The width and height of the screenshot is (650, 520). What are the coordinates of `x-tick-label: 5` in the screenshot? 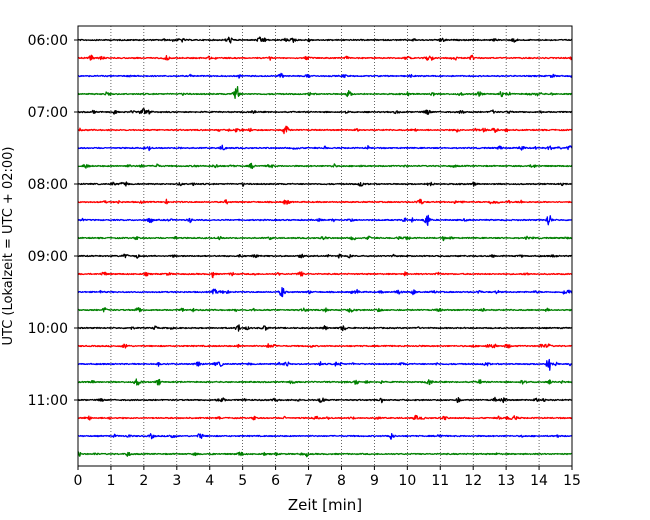 It's located at (242, 481).